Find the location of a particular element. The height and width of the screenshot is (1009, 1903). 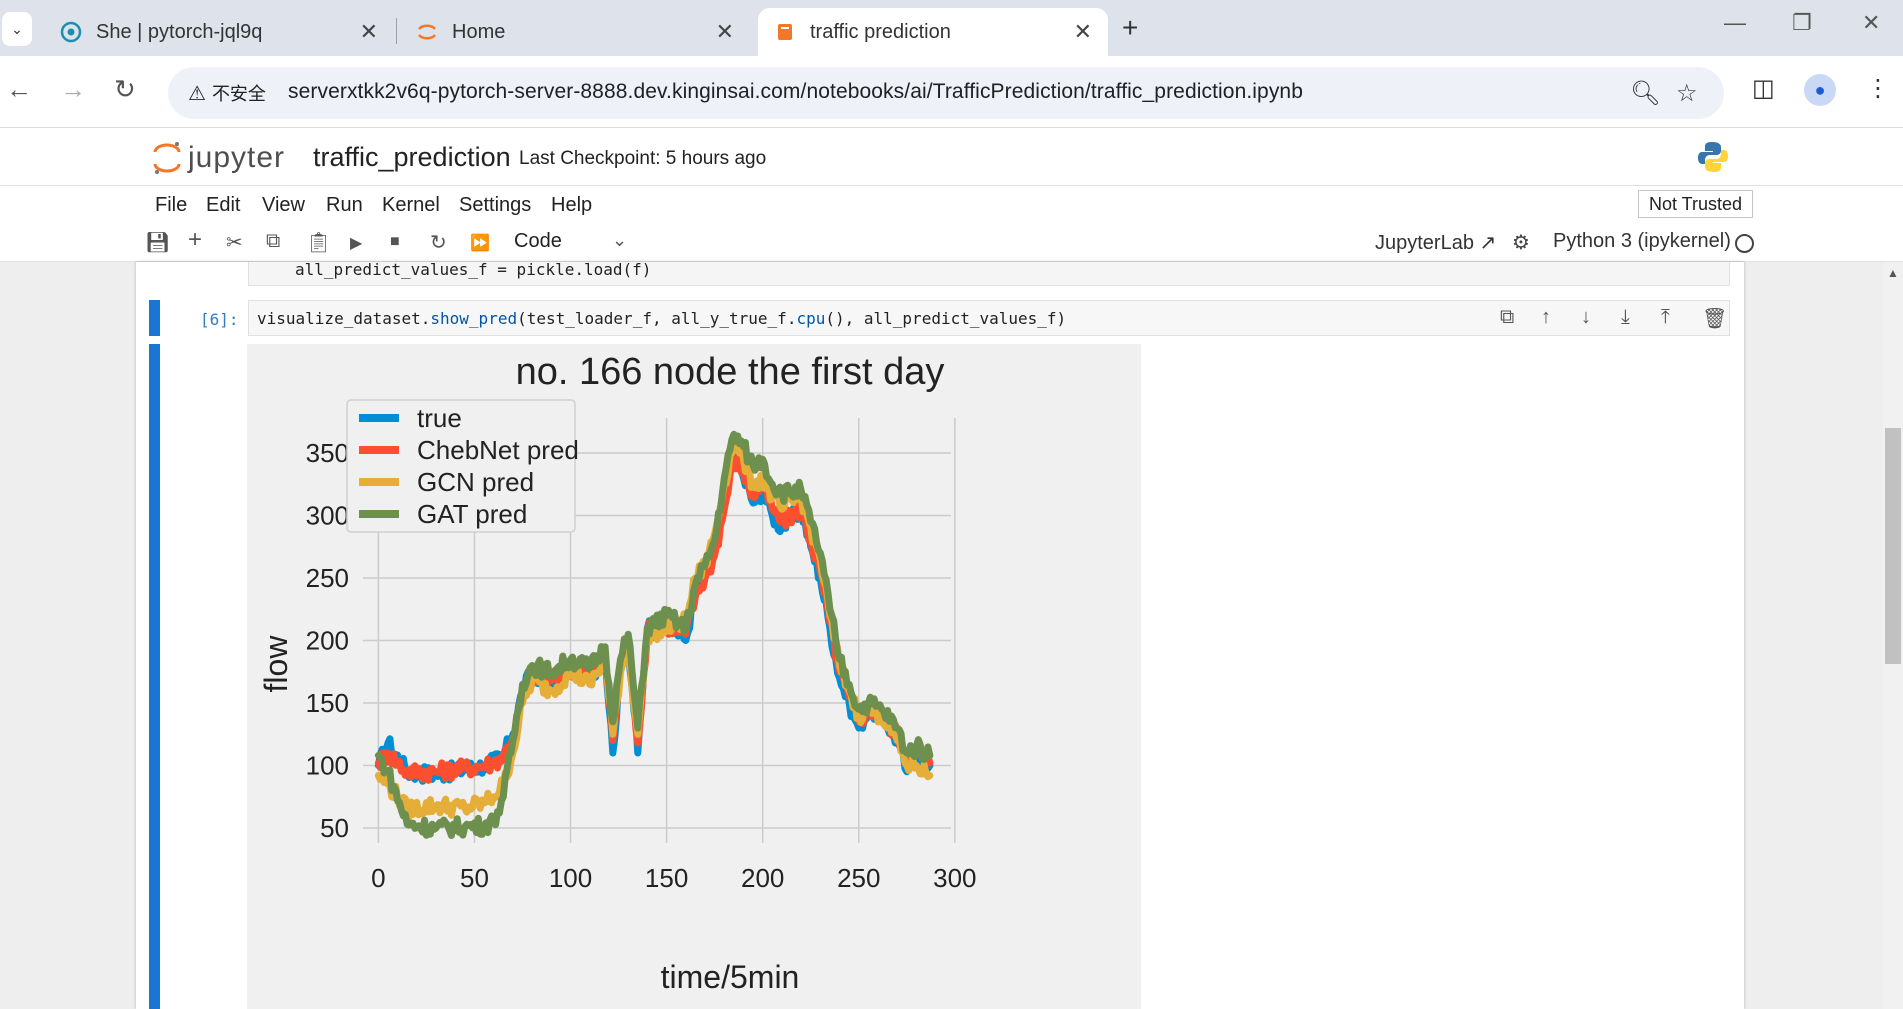

tab-title: She | pytorch-jql9q is located at coordinates (179, 31).